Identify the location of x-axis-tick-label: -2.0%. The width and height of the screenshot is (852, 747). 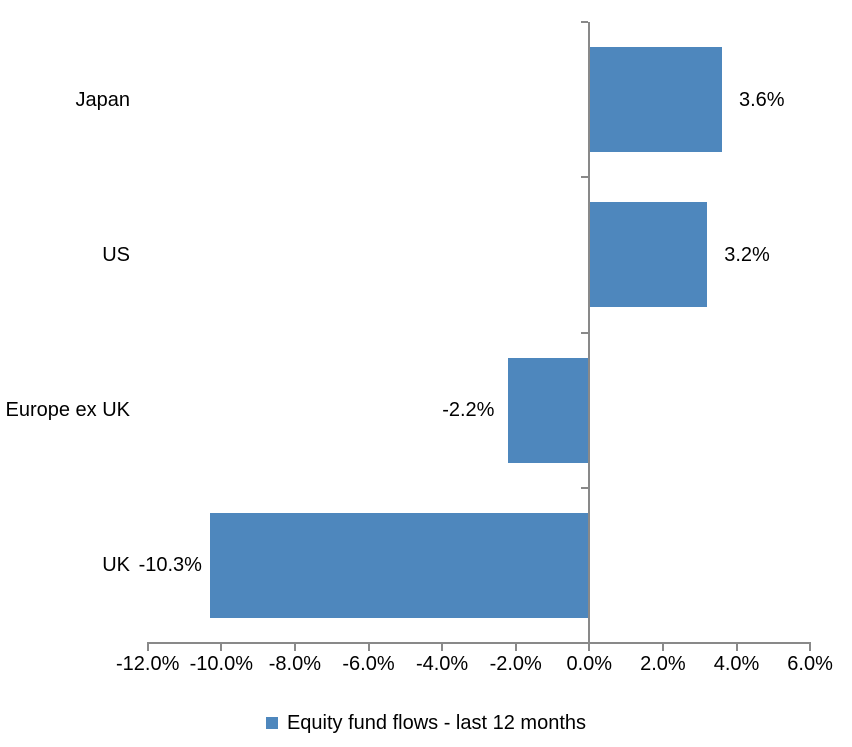
(515, 664).